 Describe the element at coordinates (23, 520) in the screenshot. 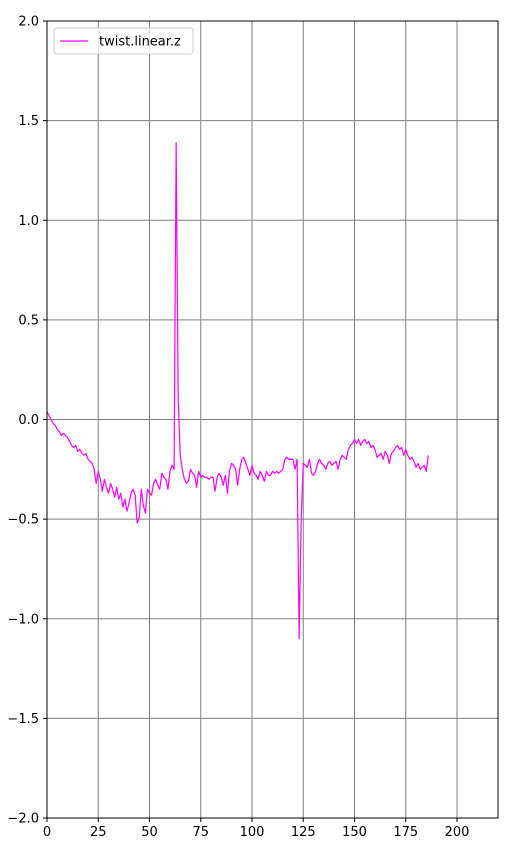

I see `y-tick-label: −0.5` at that location.